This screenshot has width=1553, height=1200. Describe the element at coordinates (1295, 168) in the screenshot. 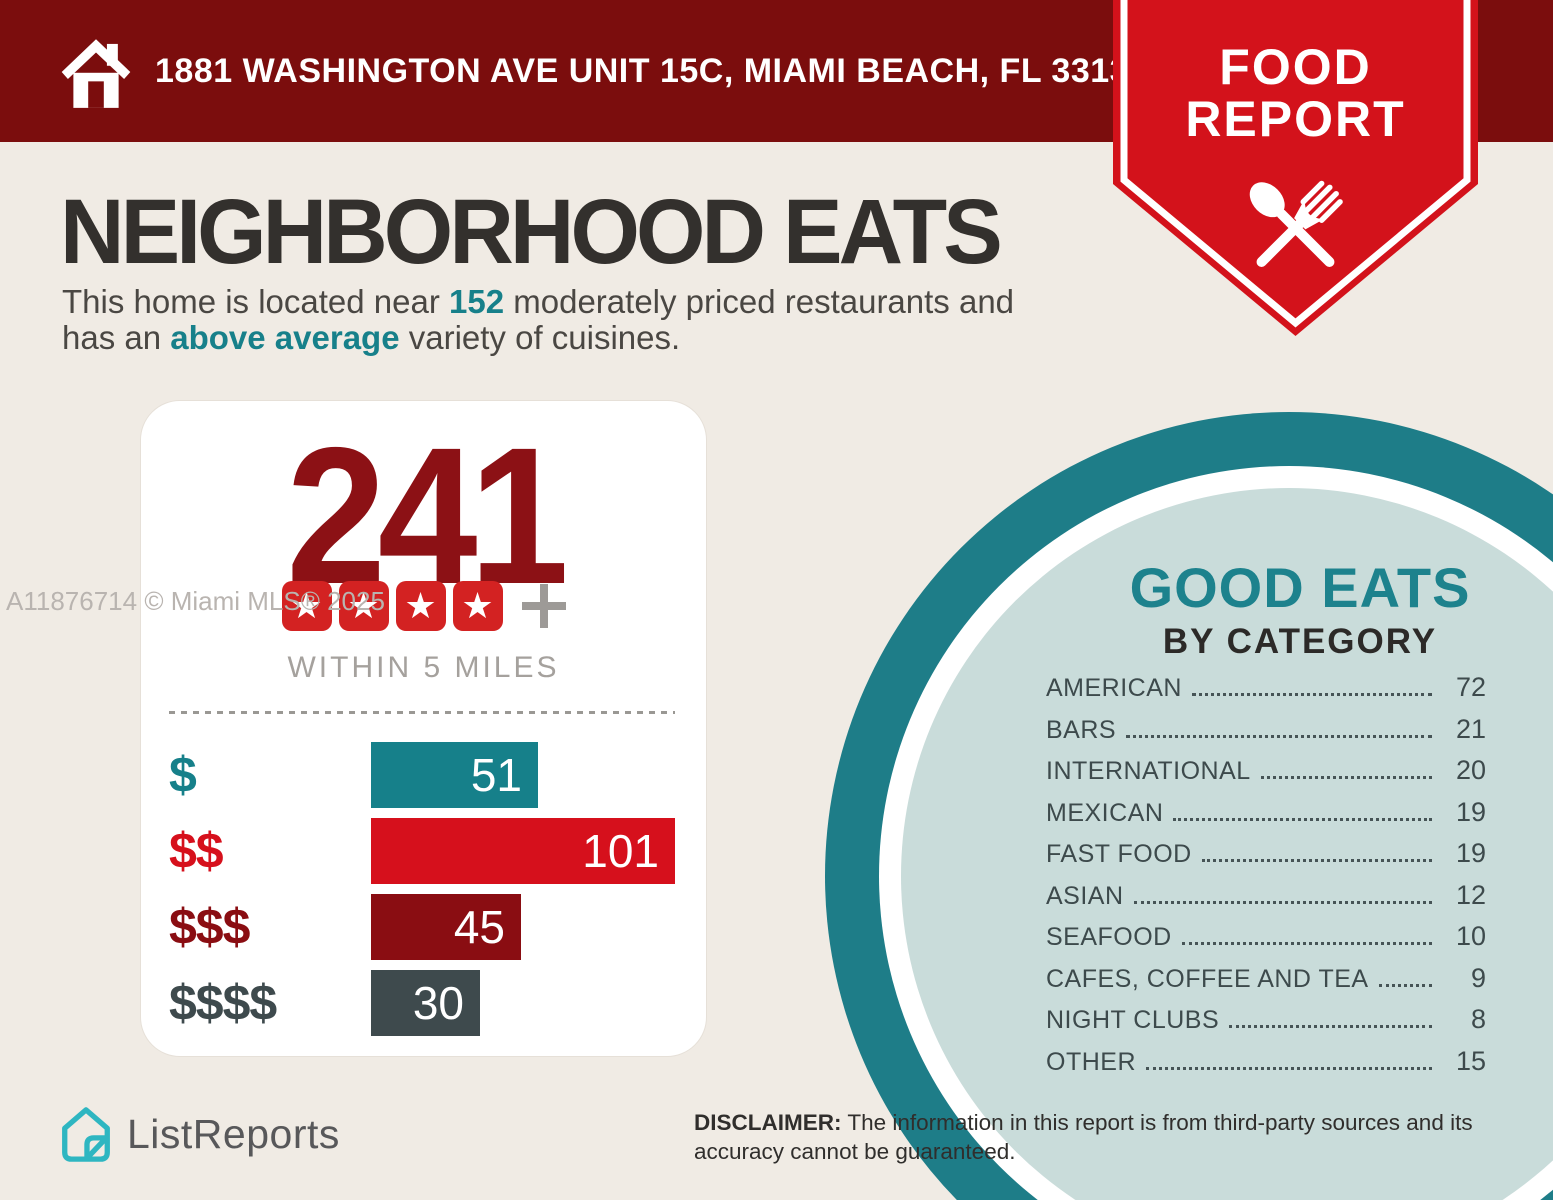

I see `food-report-ribbon: FOOD REPORT` at that location.